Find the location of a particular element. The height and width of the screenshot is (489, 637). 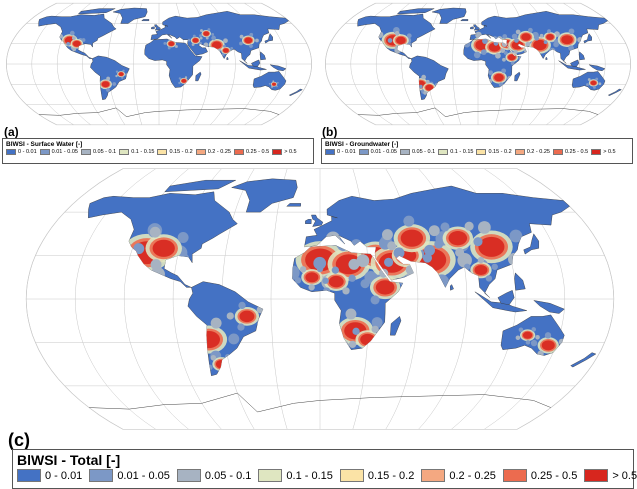

legend-item: > 0.5 is located at coordinates (284, 152).